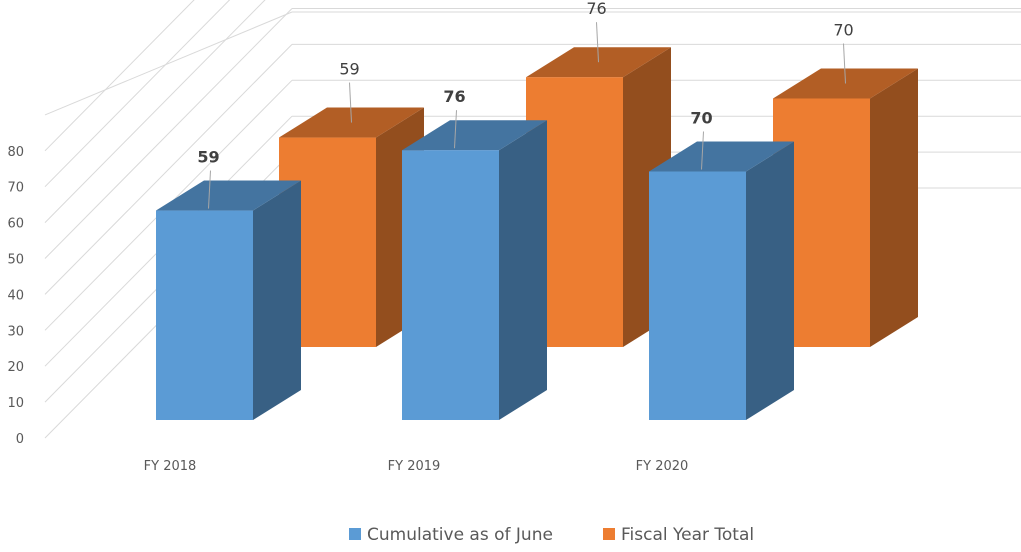 Image resolution: width=1021 pixels, height=552 pixels. I want to click on legend-item: Fiscal Year Total, so click(678, 535).